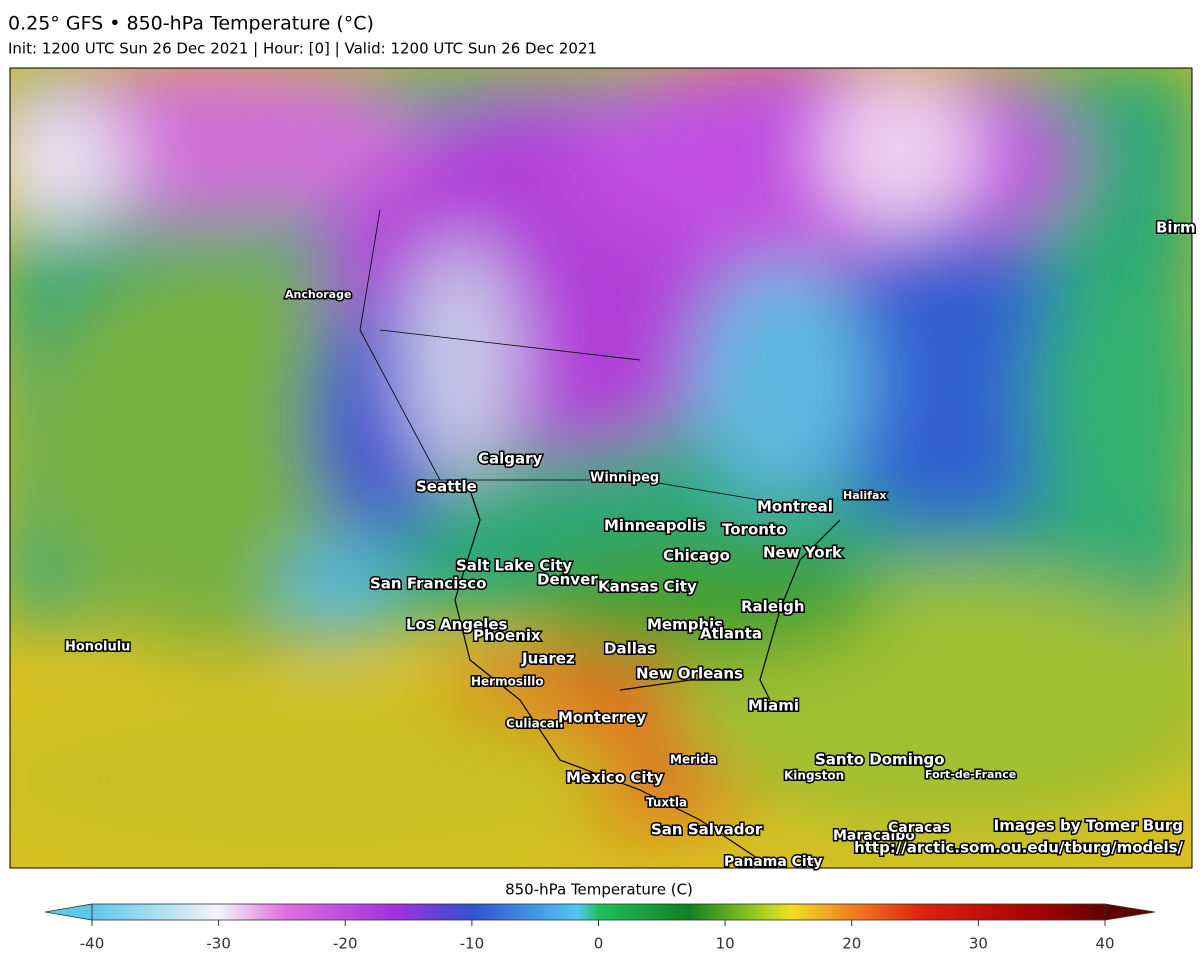  I want to click on city-label: Calgary, so click(510, 459).